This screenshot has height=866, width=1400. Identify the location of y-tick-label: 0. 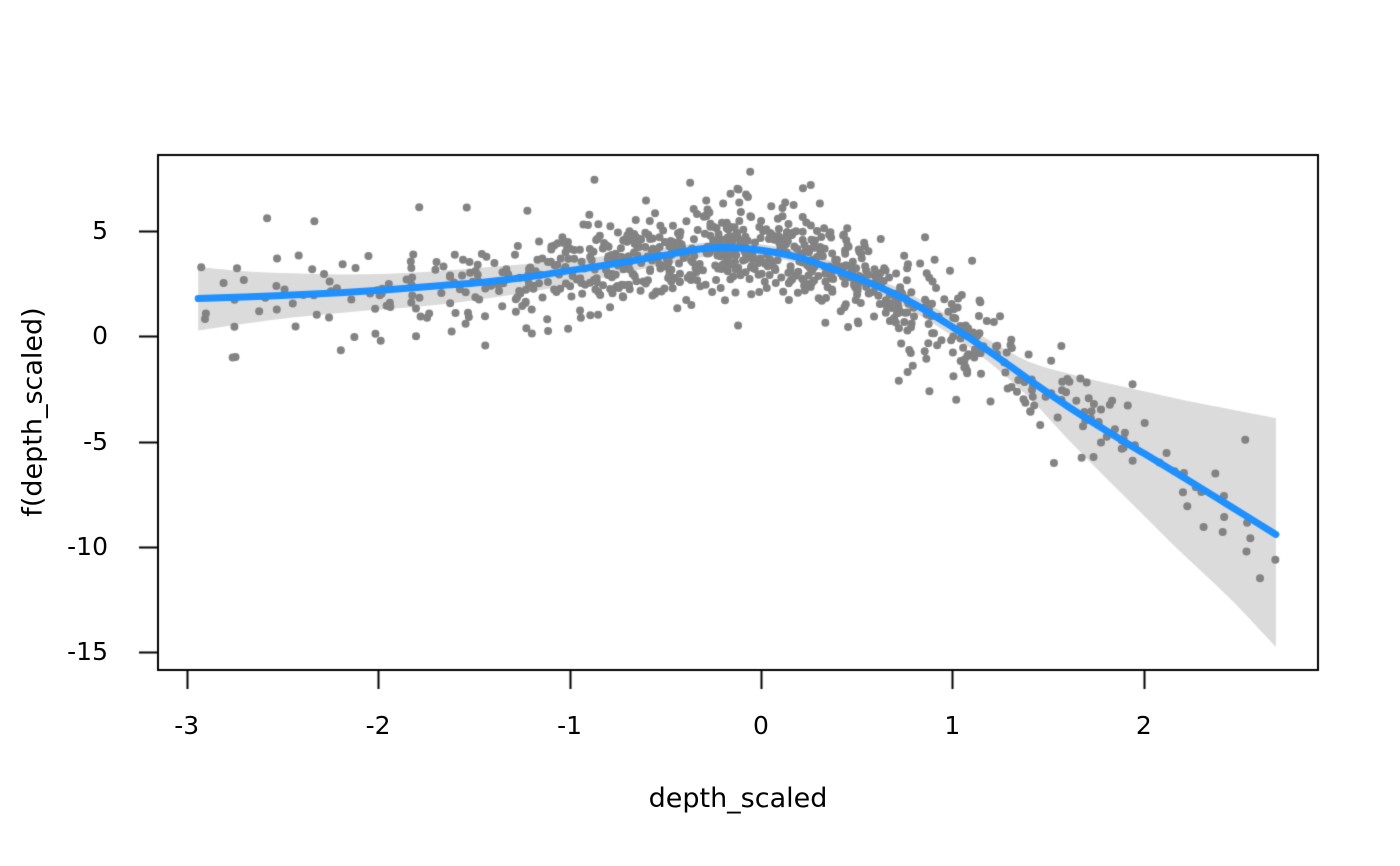
(100, 336).